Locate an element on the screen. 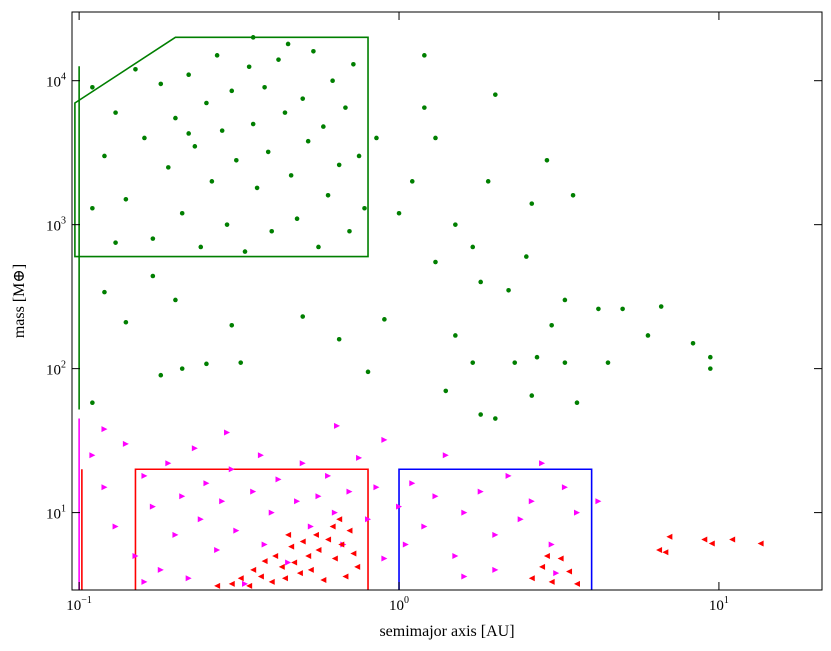  x-tick-label-base: 10 is located at coordinates (396, 606).